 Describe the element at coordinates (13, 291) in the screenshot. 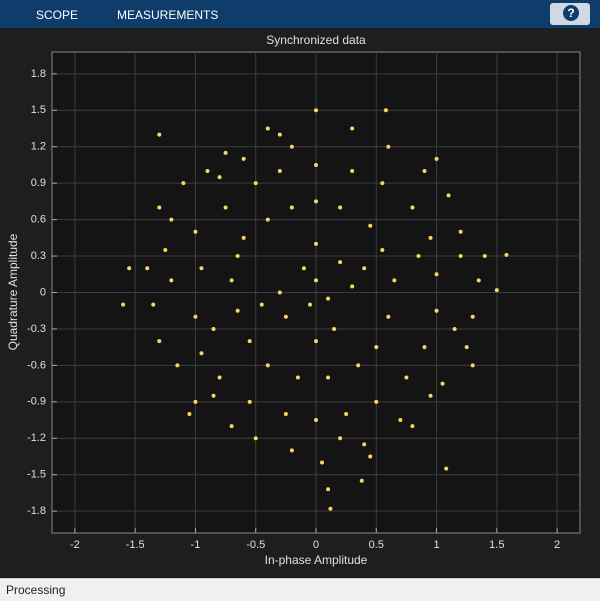

I see `y-axis-label: Quadrature Amplitude` at that location.